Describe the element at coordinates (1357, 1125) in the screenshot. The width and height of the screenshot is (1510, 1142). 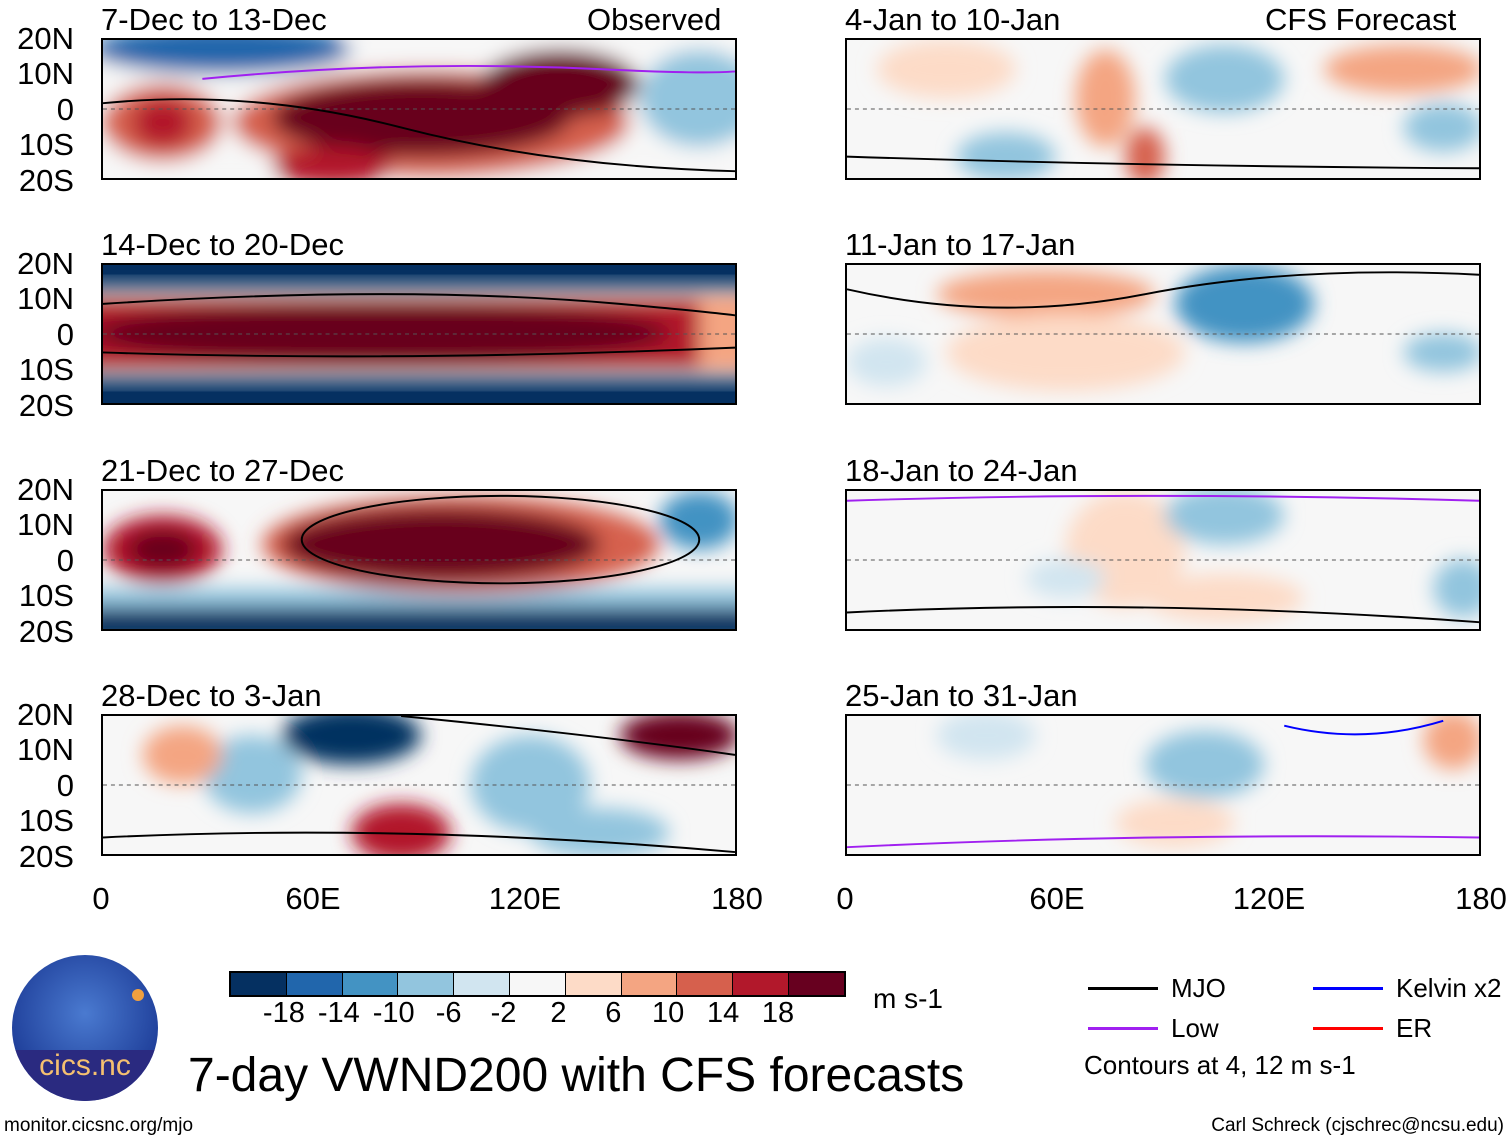
I see `footer-credit: Carl Schreck (cjschrec@ncsu.edu)` at that location.